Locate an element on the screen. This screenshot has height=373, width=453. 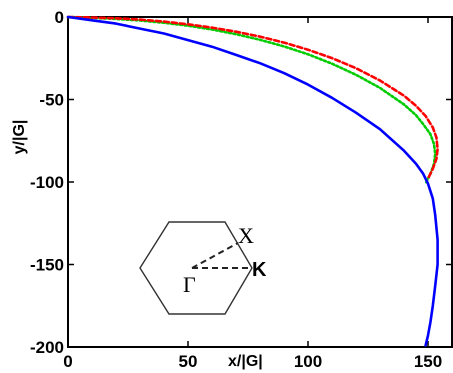
y-tick-label: -100 is located at coordinates (47, 182).